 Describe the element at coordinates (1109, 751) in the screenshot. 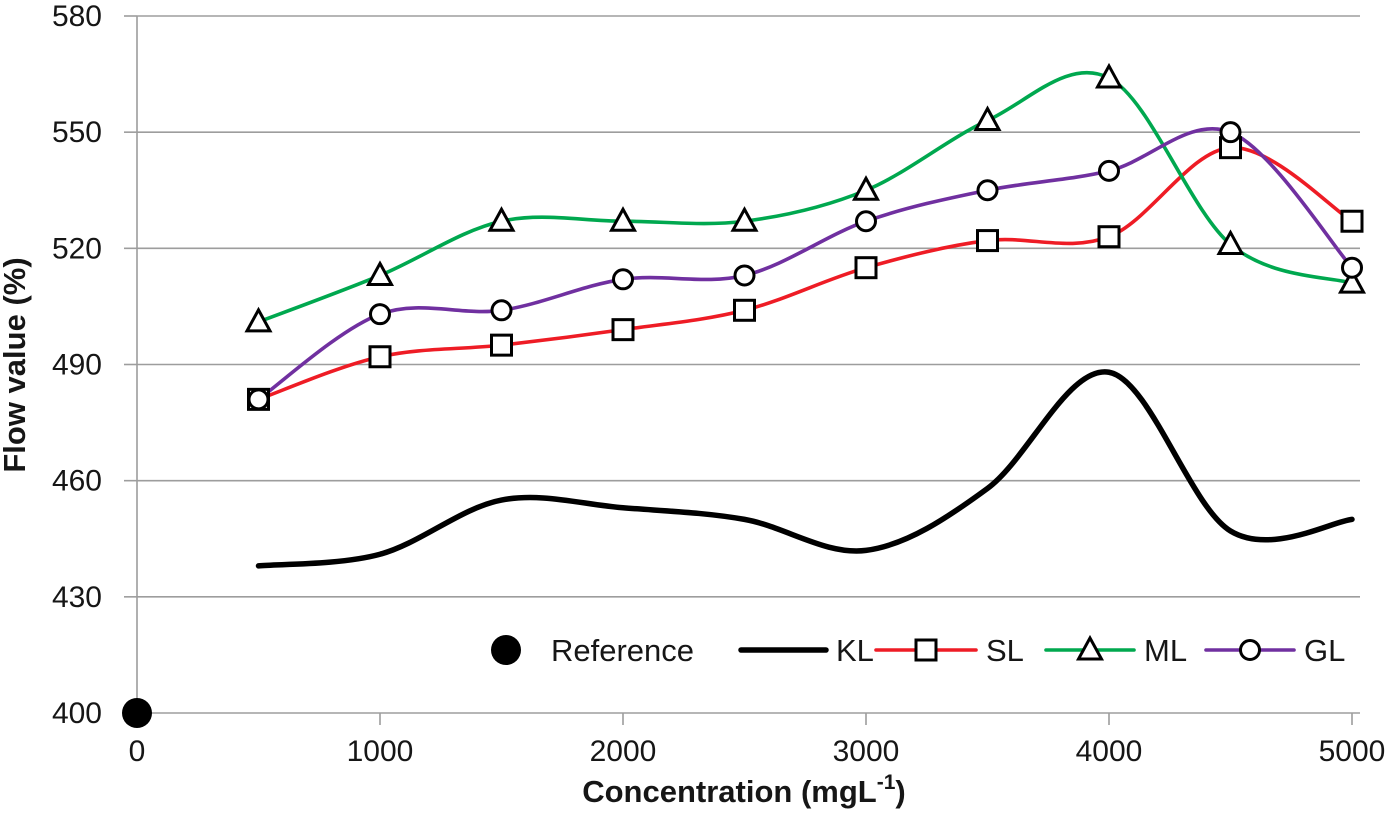

I see `x-tick-label: 4000` at that location.